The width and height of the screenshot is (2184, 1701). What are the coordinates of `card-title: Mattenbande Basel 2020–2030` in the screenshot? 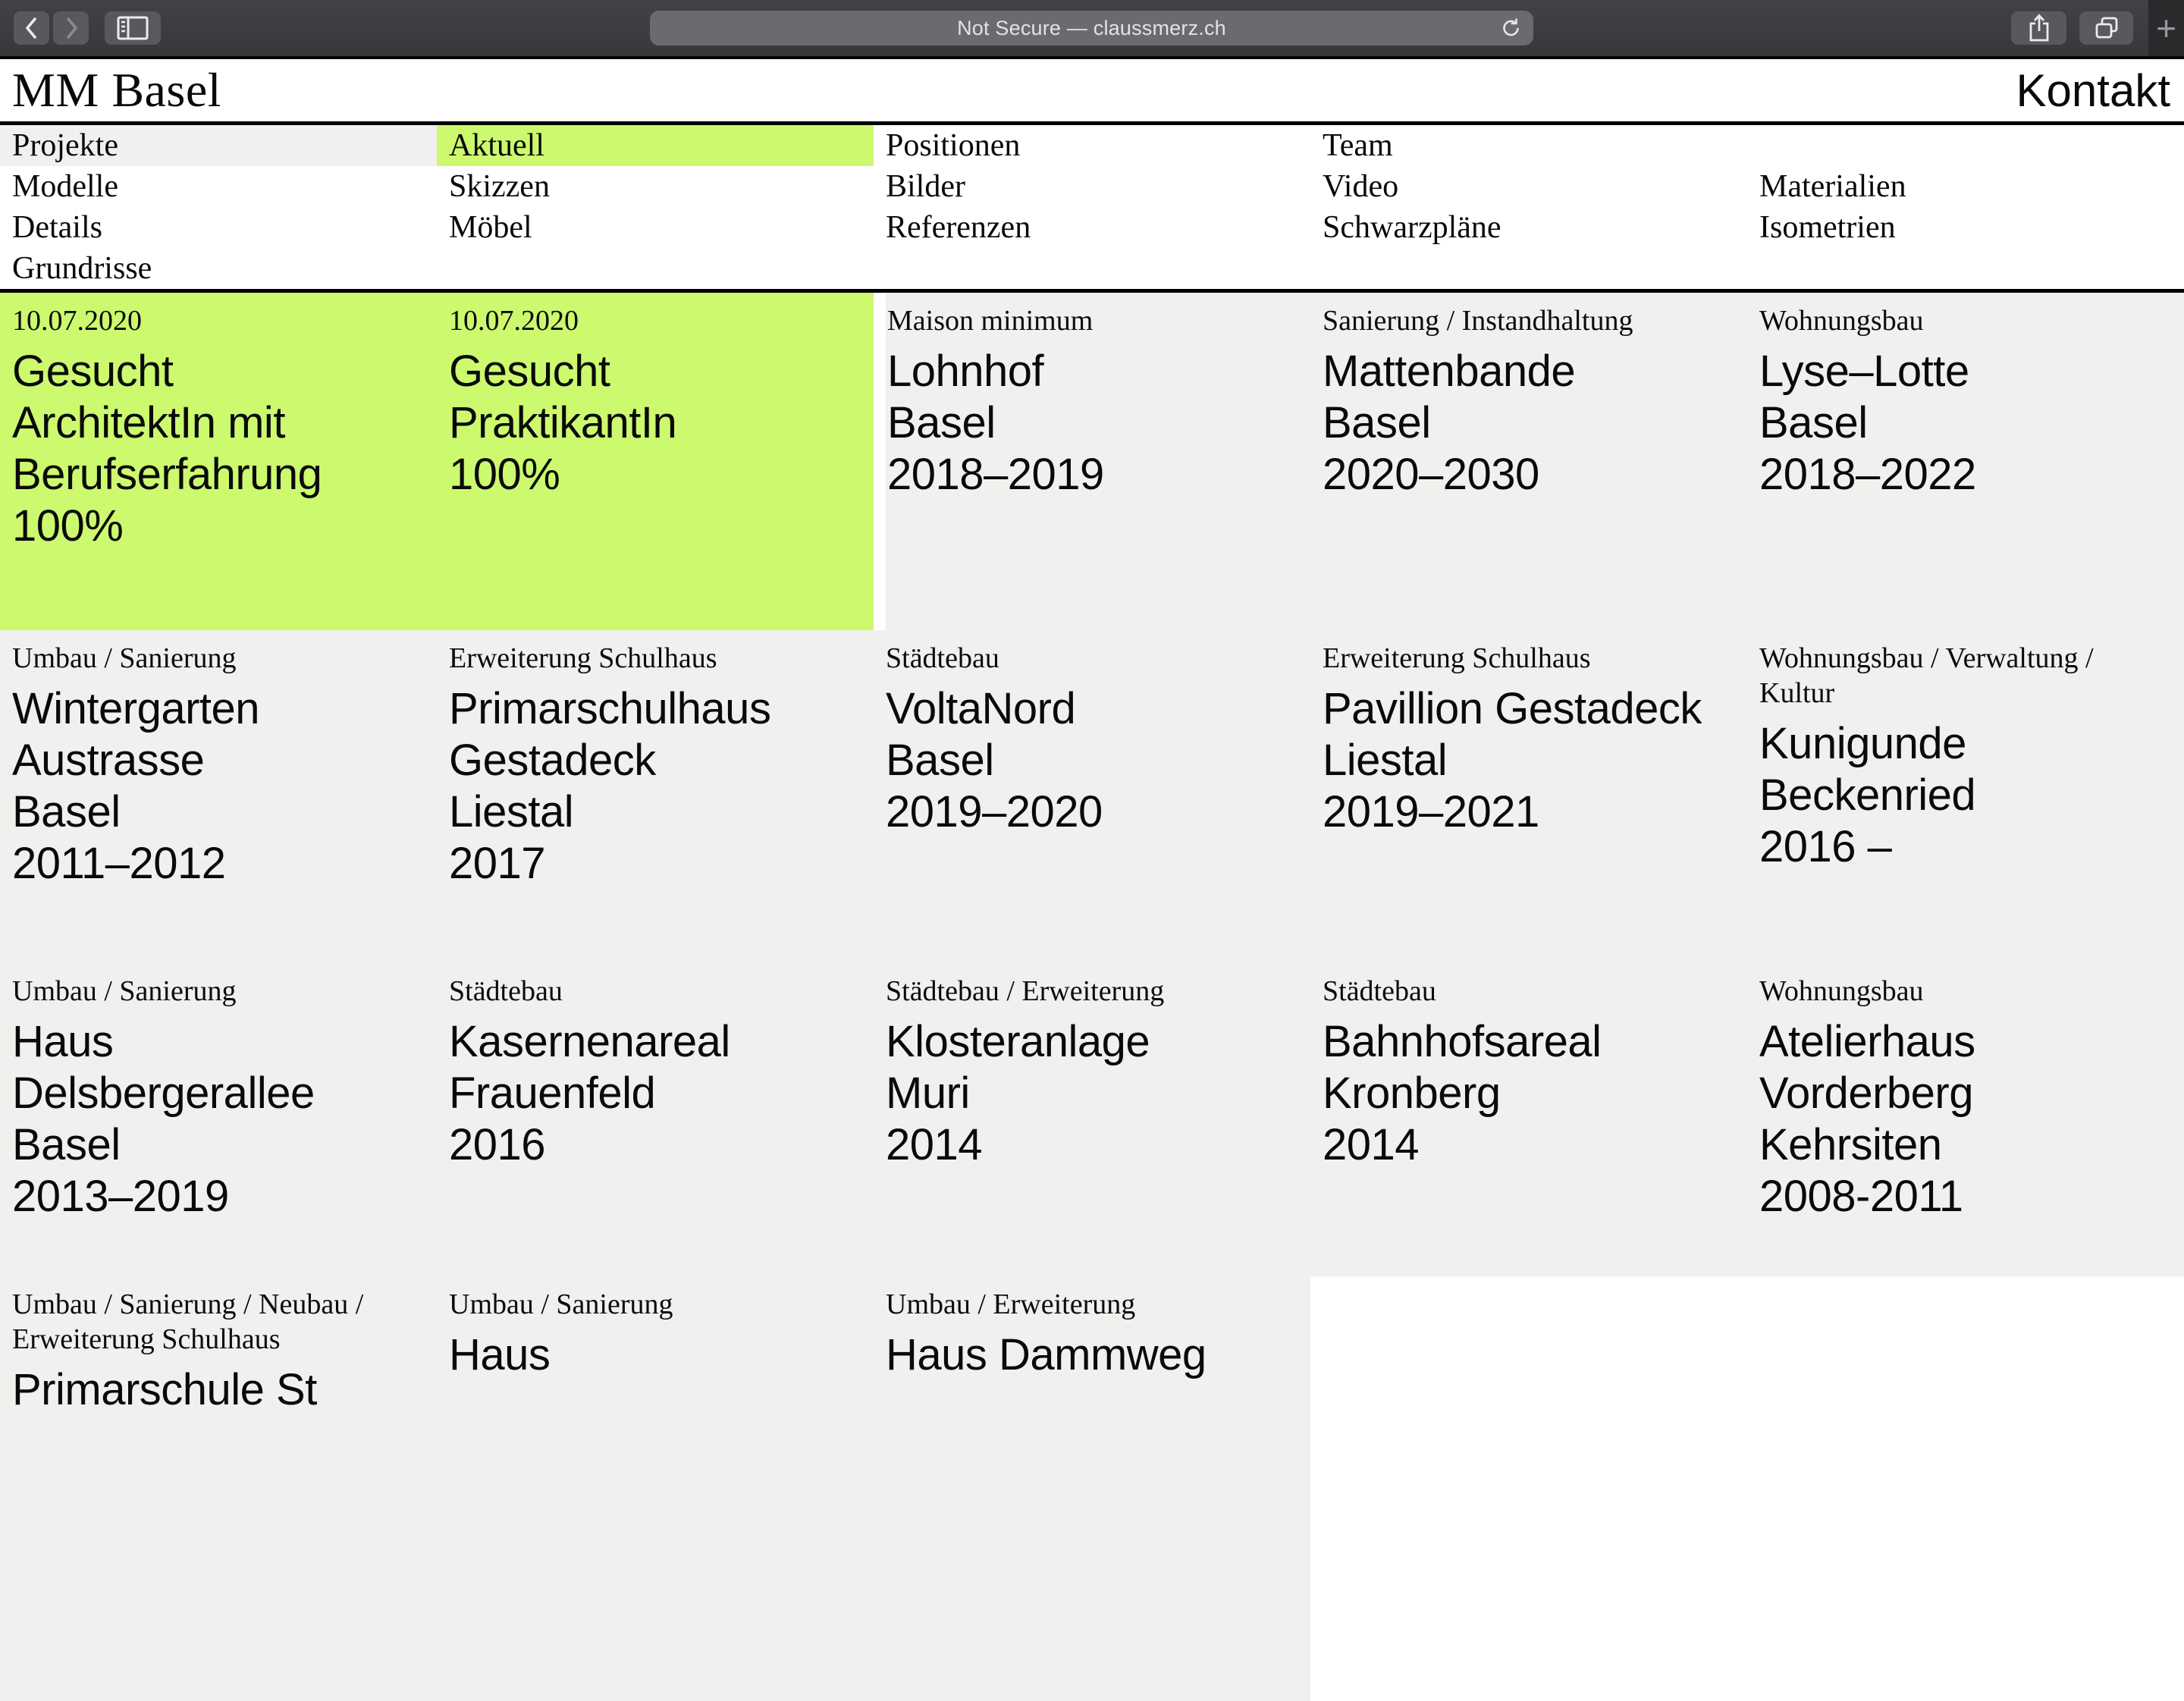 It's located at (1449, 423).